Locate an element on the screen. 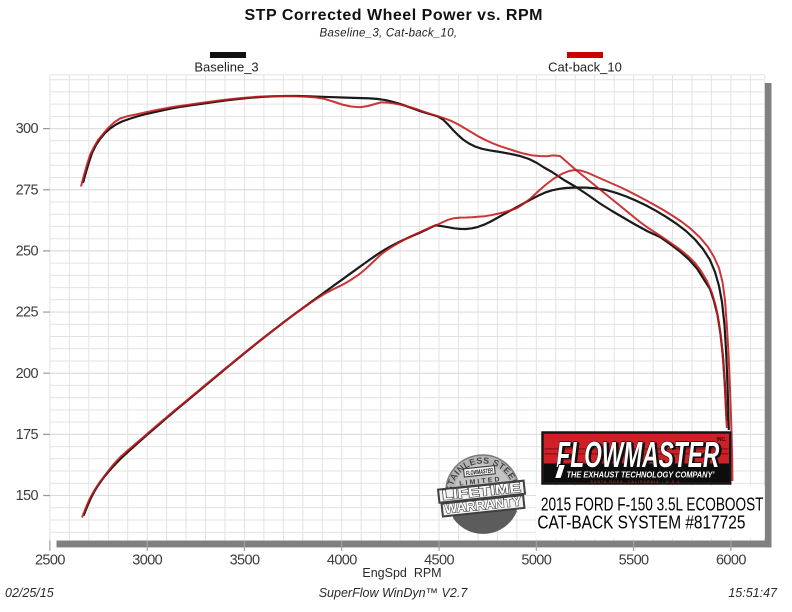 The width and height of the screenshot is (792, 612). svg-text:SANTA ROSA, CALIFORNIA • U.S.A: SANTA ROSA, CALIFORNIA • U.S.A. is located at coordinates (636, 482).